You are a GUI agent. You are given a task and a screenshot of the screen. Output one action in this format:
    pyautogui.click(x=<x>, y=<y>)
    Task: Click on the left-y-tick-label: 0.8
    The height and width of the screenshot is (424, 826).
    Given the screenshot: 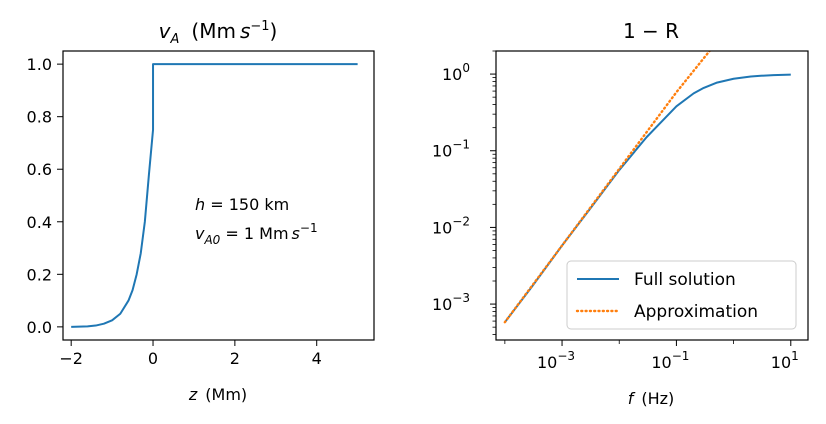 What is the action you would take?
    pyautogui.click(x=39, y=117)
    